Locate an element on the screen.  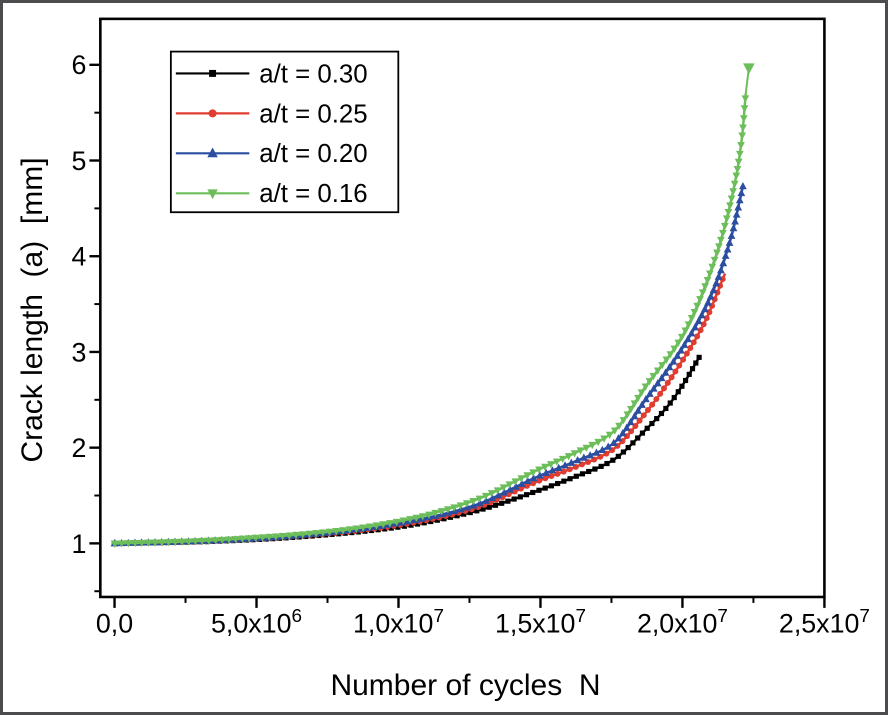
legend-label: a/t = 0.20 is located at coordinates (313, 154).